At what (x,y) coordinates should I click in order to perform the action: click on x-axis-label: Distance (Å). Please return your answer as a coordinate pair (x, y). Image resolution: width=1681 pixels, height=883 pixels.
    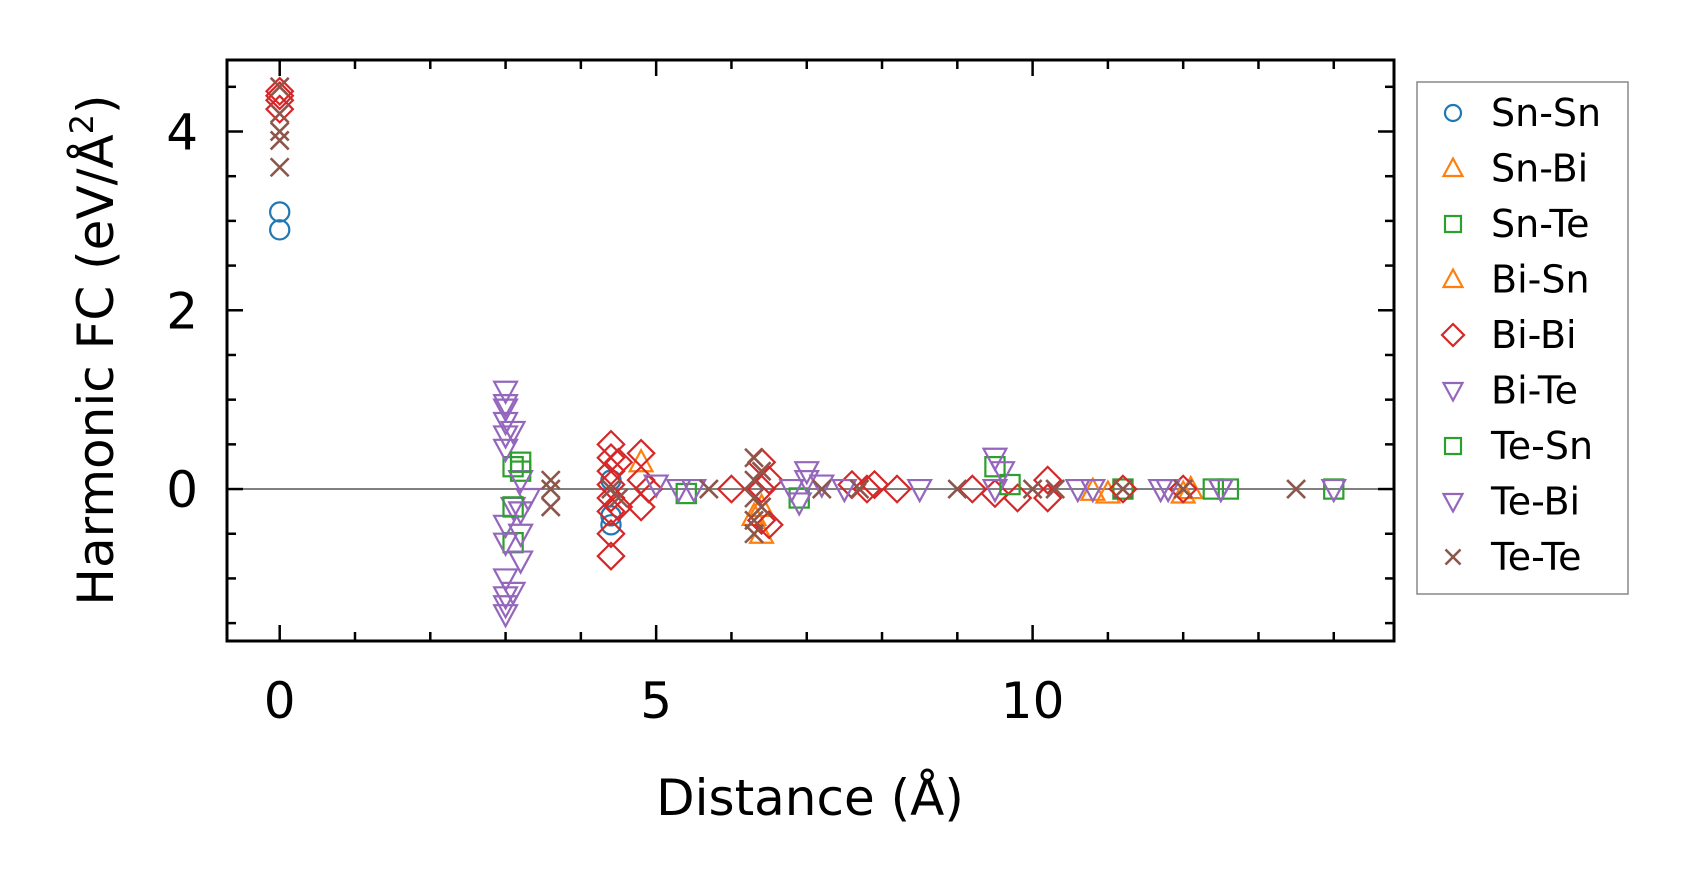
    Looking at the image, I should click on (810, 798).